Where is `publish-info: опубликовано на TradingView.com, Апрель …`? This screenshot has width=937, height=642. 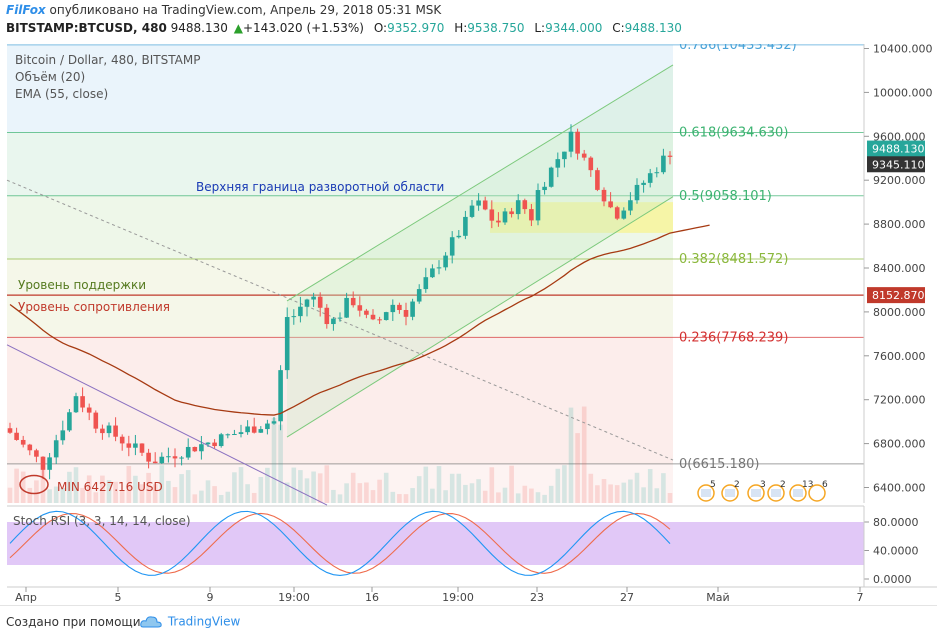
publish-info: опубликовано на TradingView.com, Апрель … is located at coordinates (245, 10).